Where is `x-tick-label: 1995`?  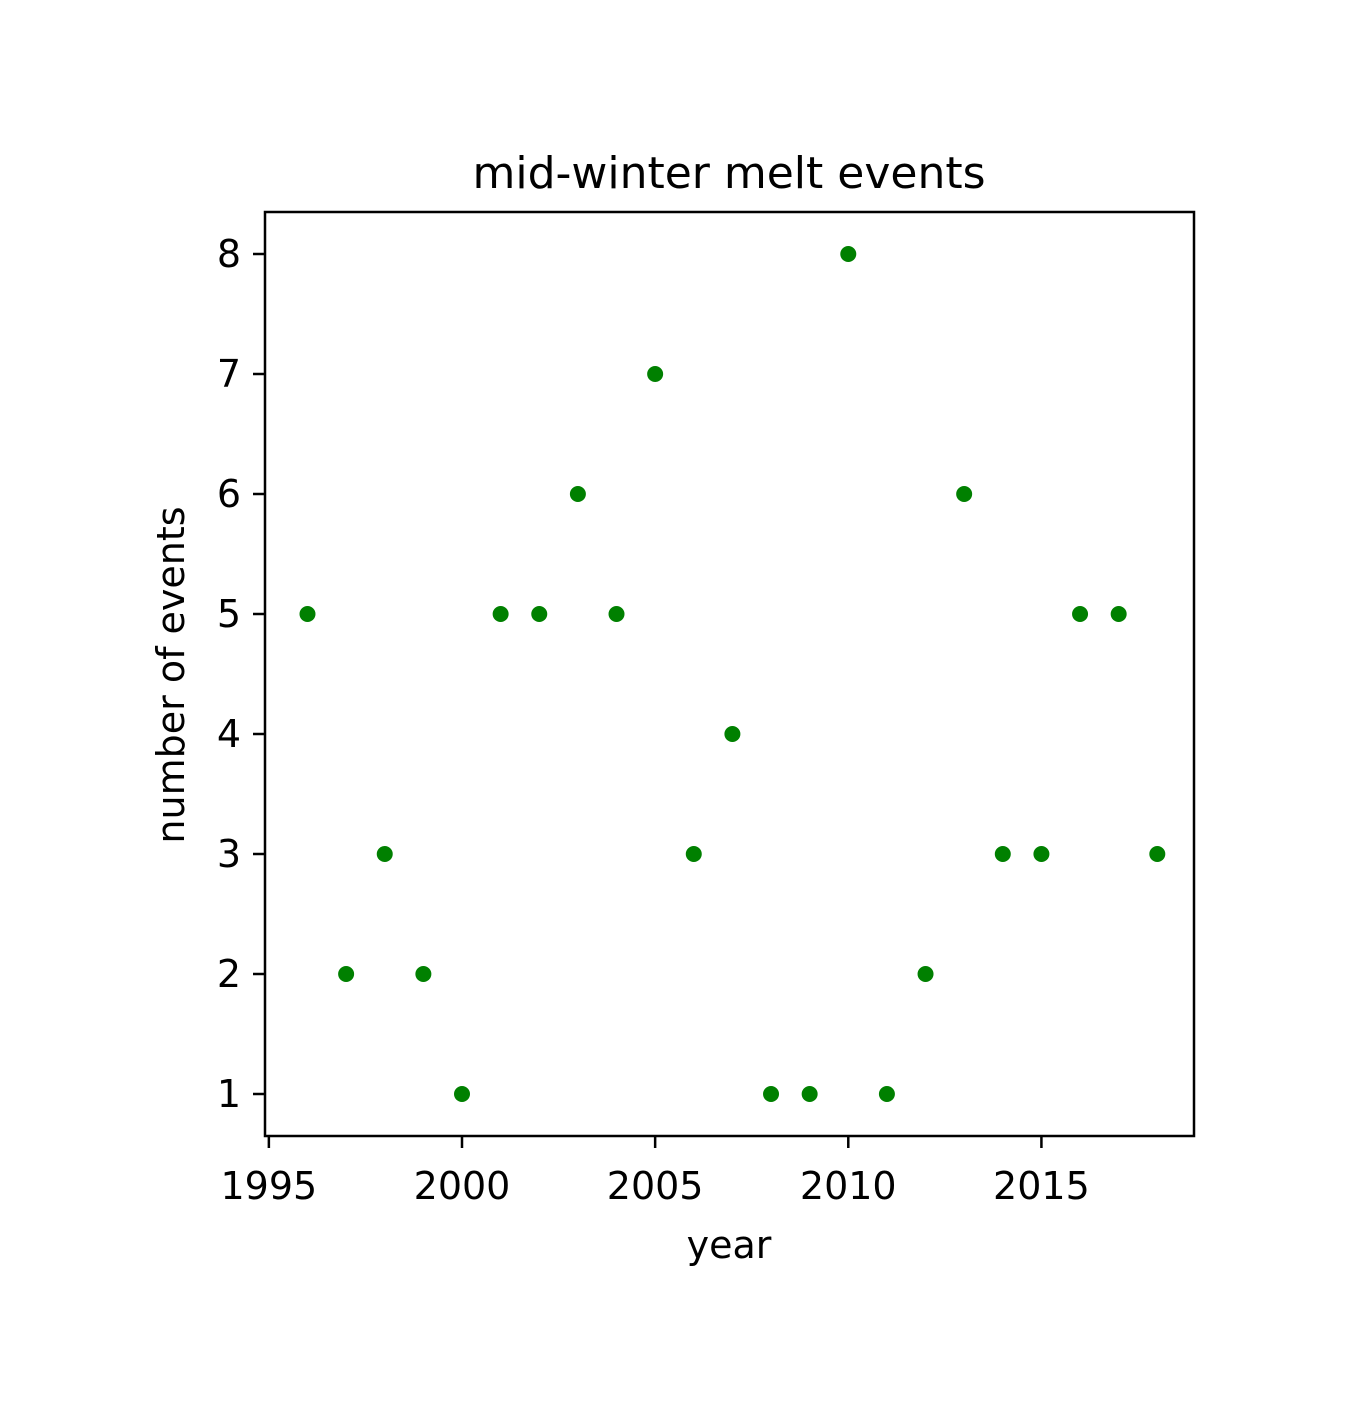 x-tick-label: 1995 is located at coordinates (269, 1186).